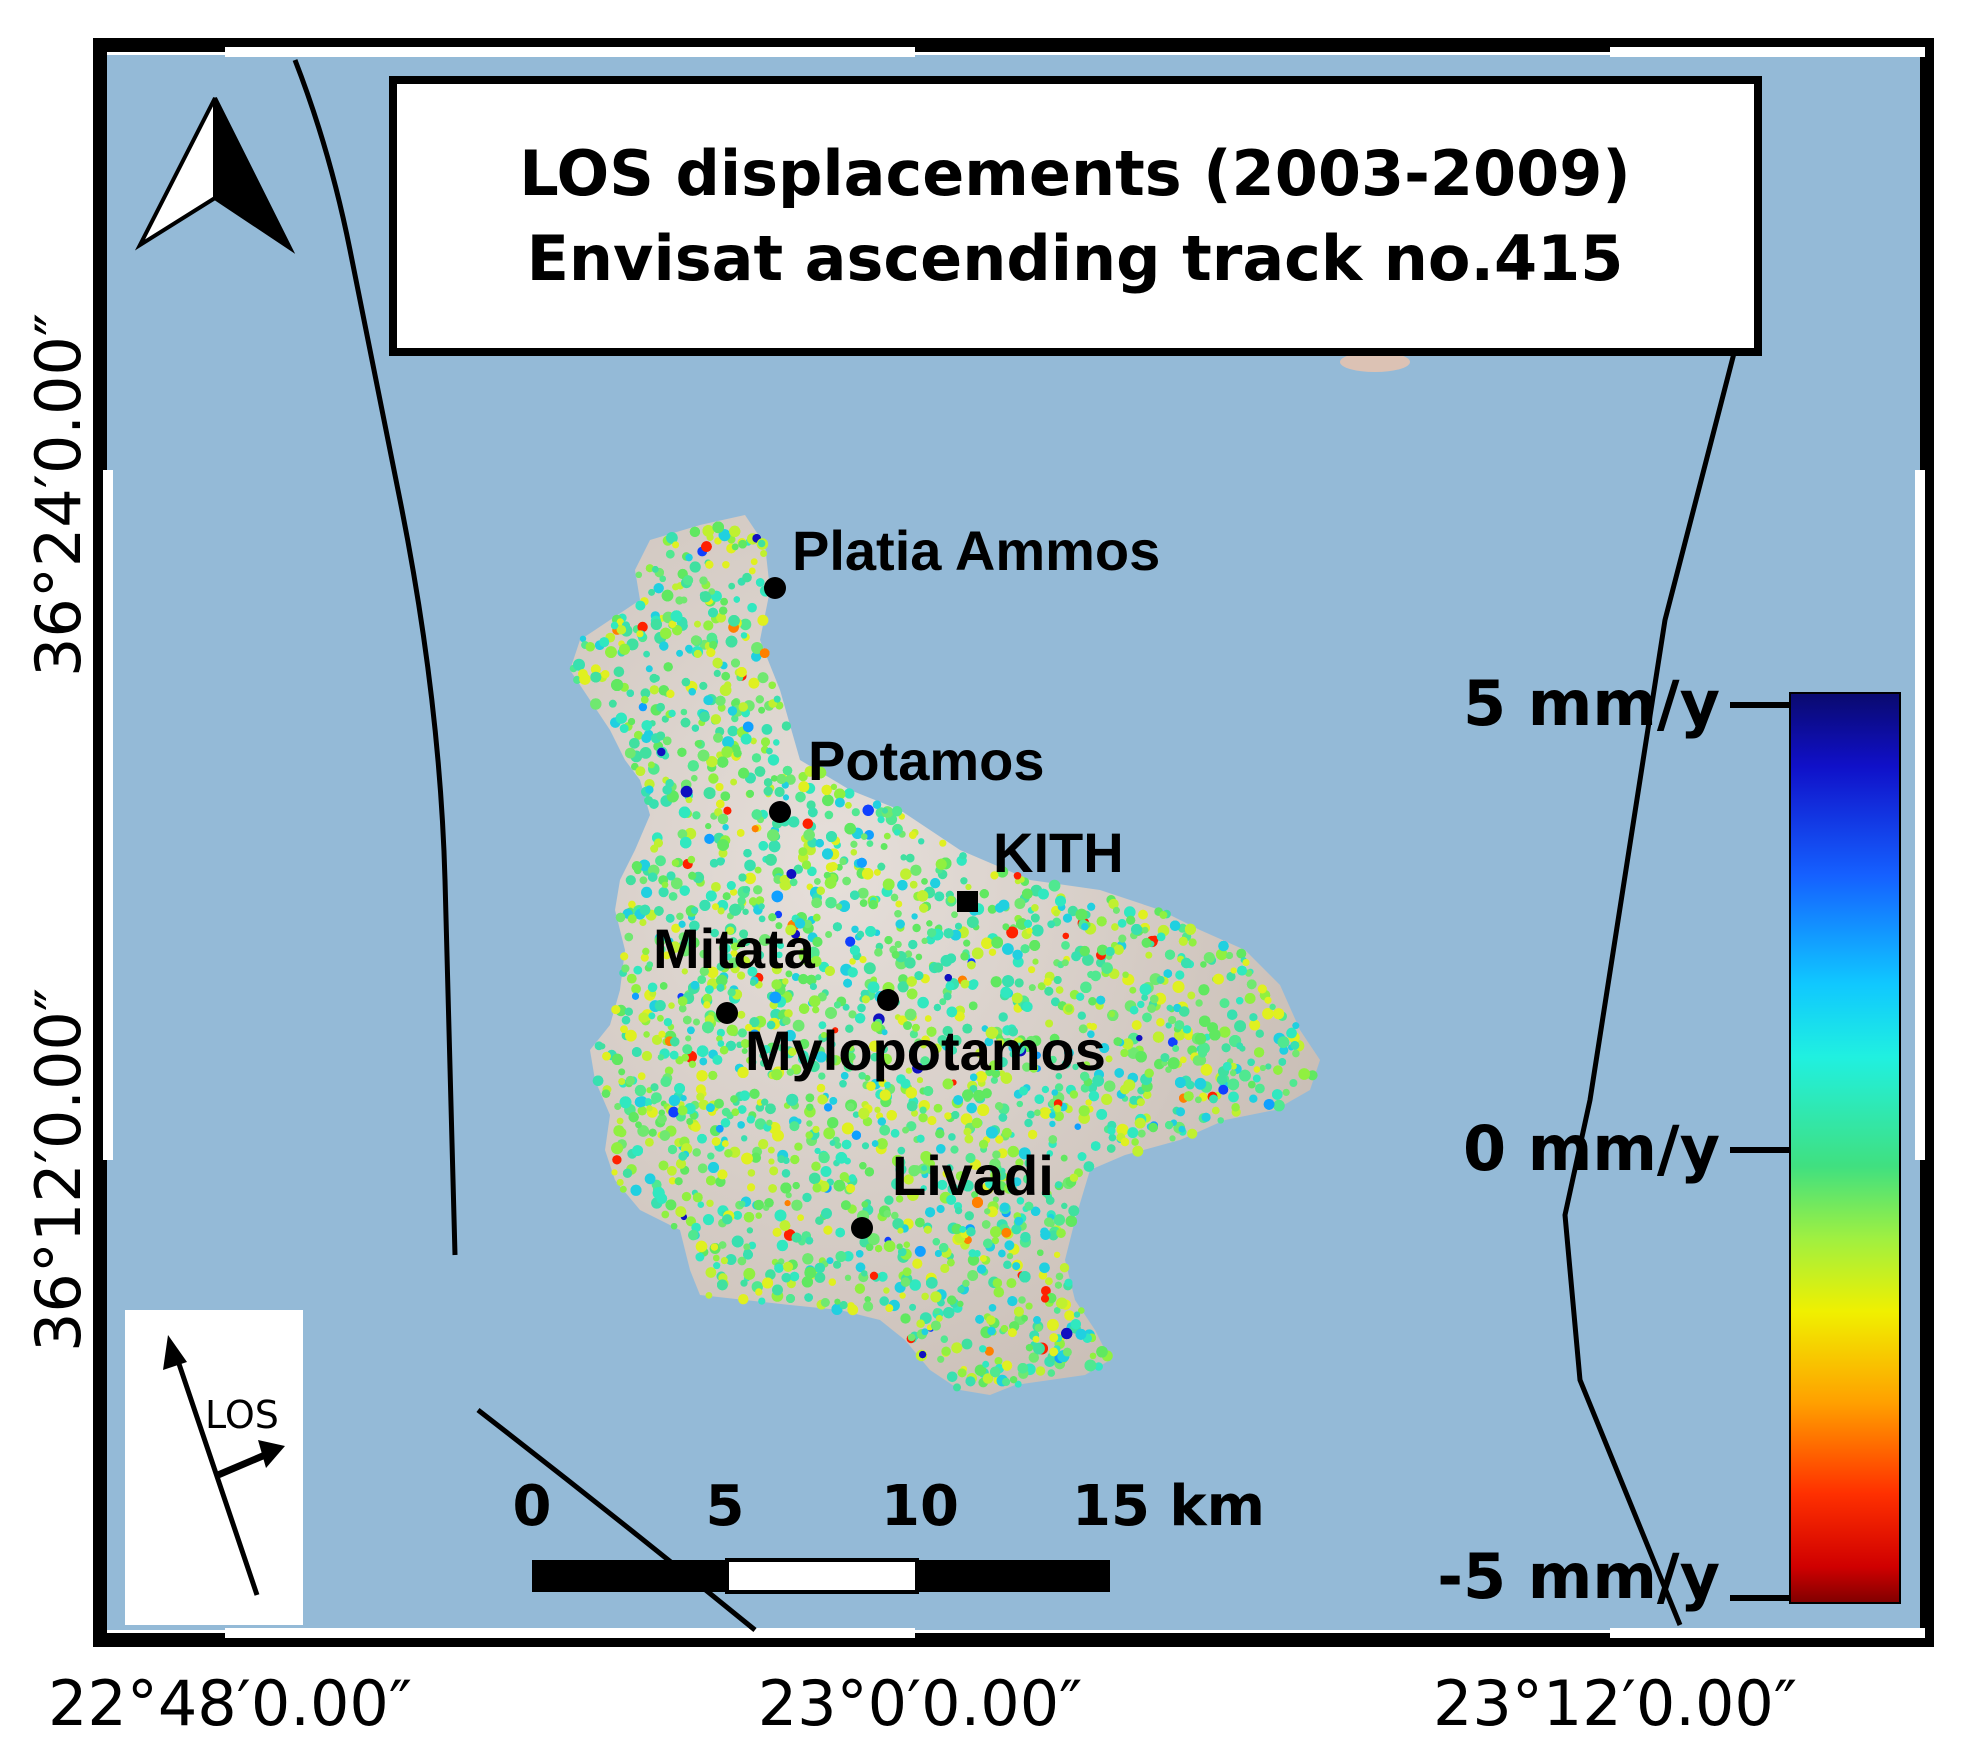 This screenshot has width=1970, height=1747. I want to click on marker-mitata, so click(727, 1013).